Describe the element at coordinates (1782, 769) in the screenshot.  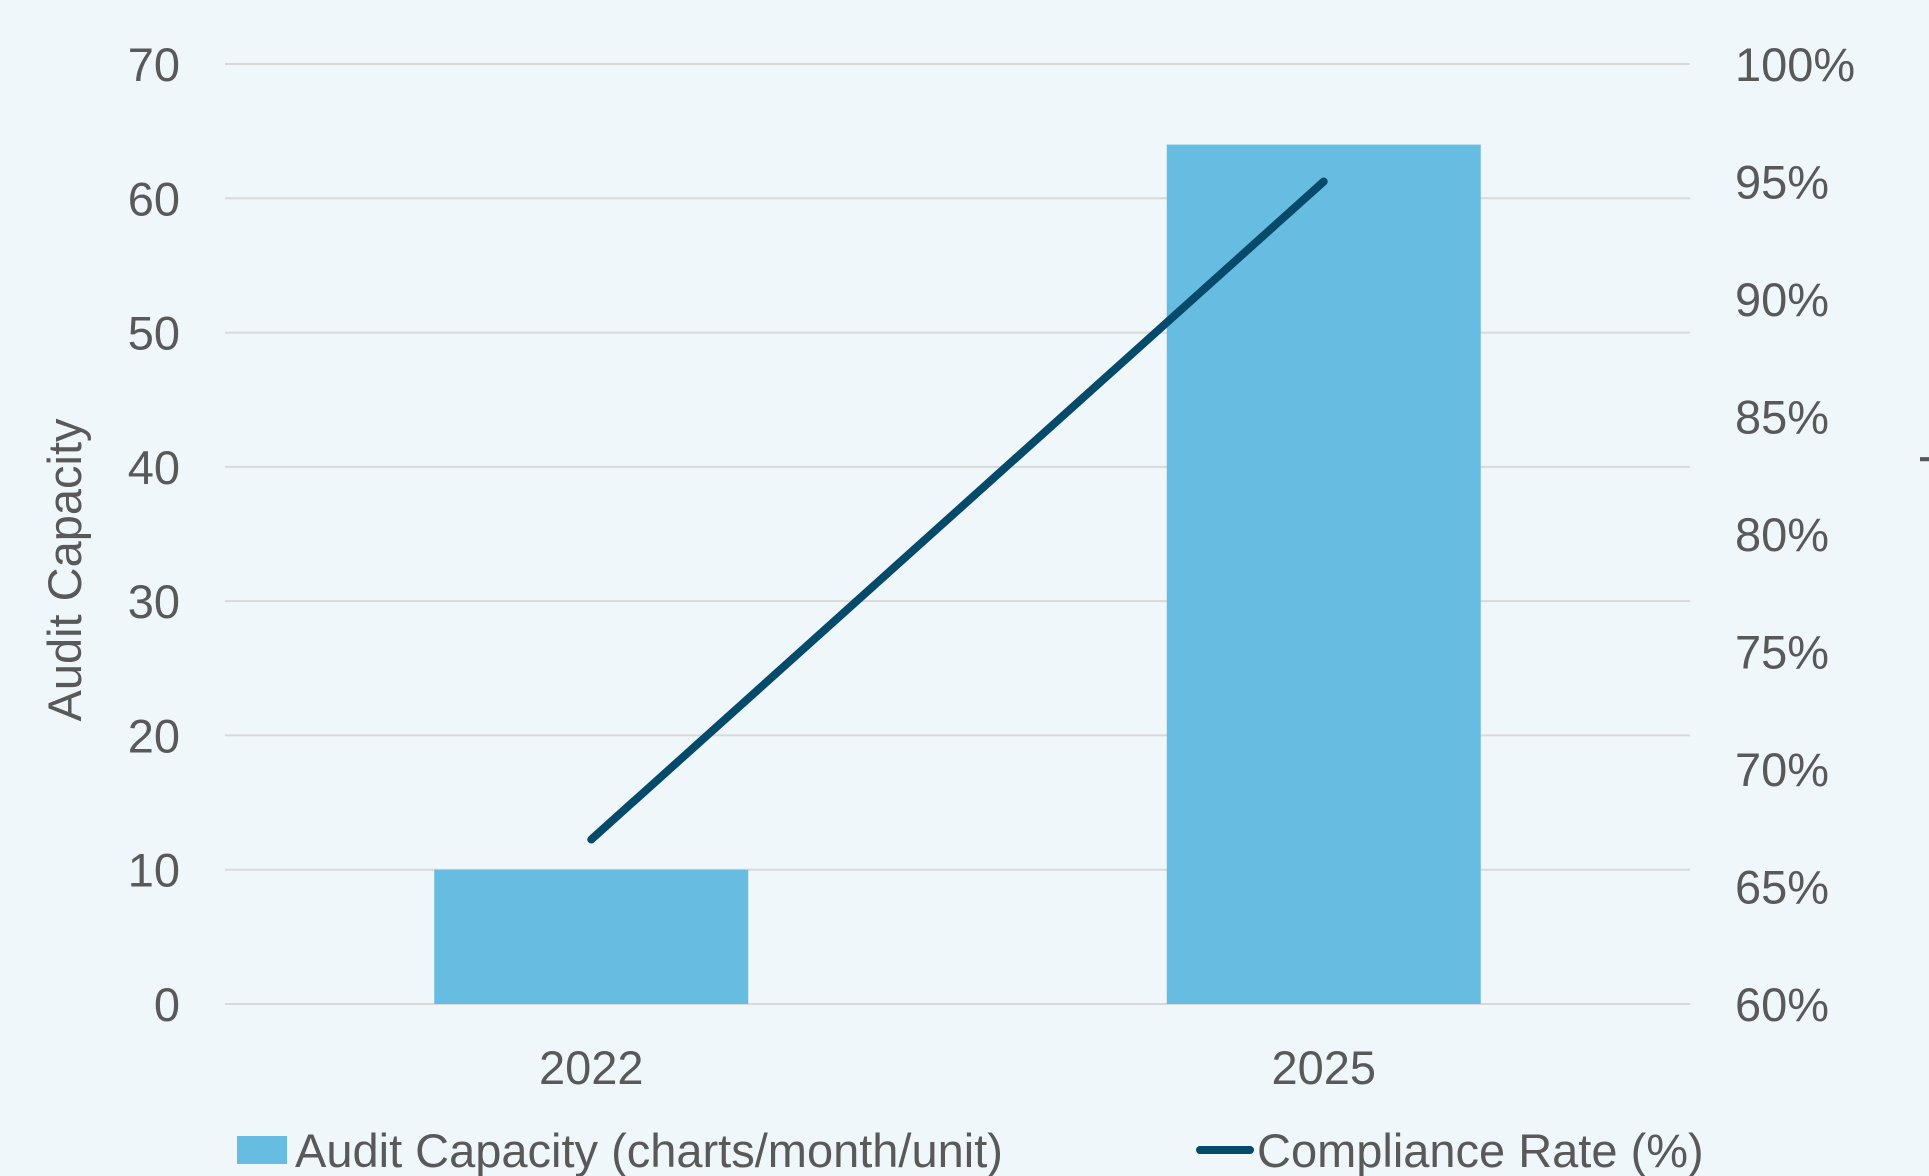
I see `y2-tick-label: 70%` at that location.